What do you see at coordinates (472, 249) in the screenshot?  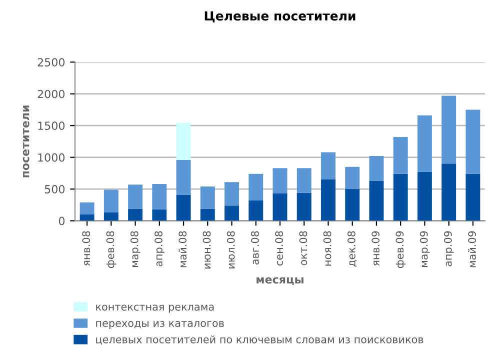 I see `x-tick-label: май.09` at bounding box center [472, 249].